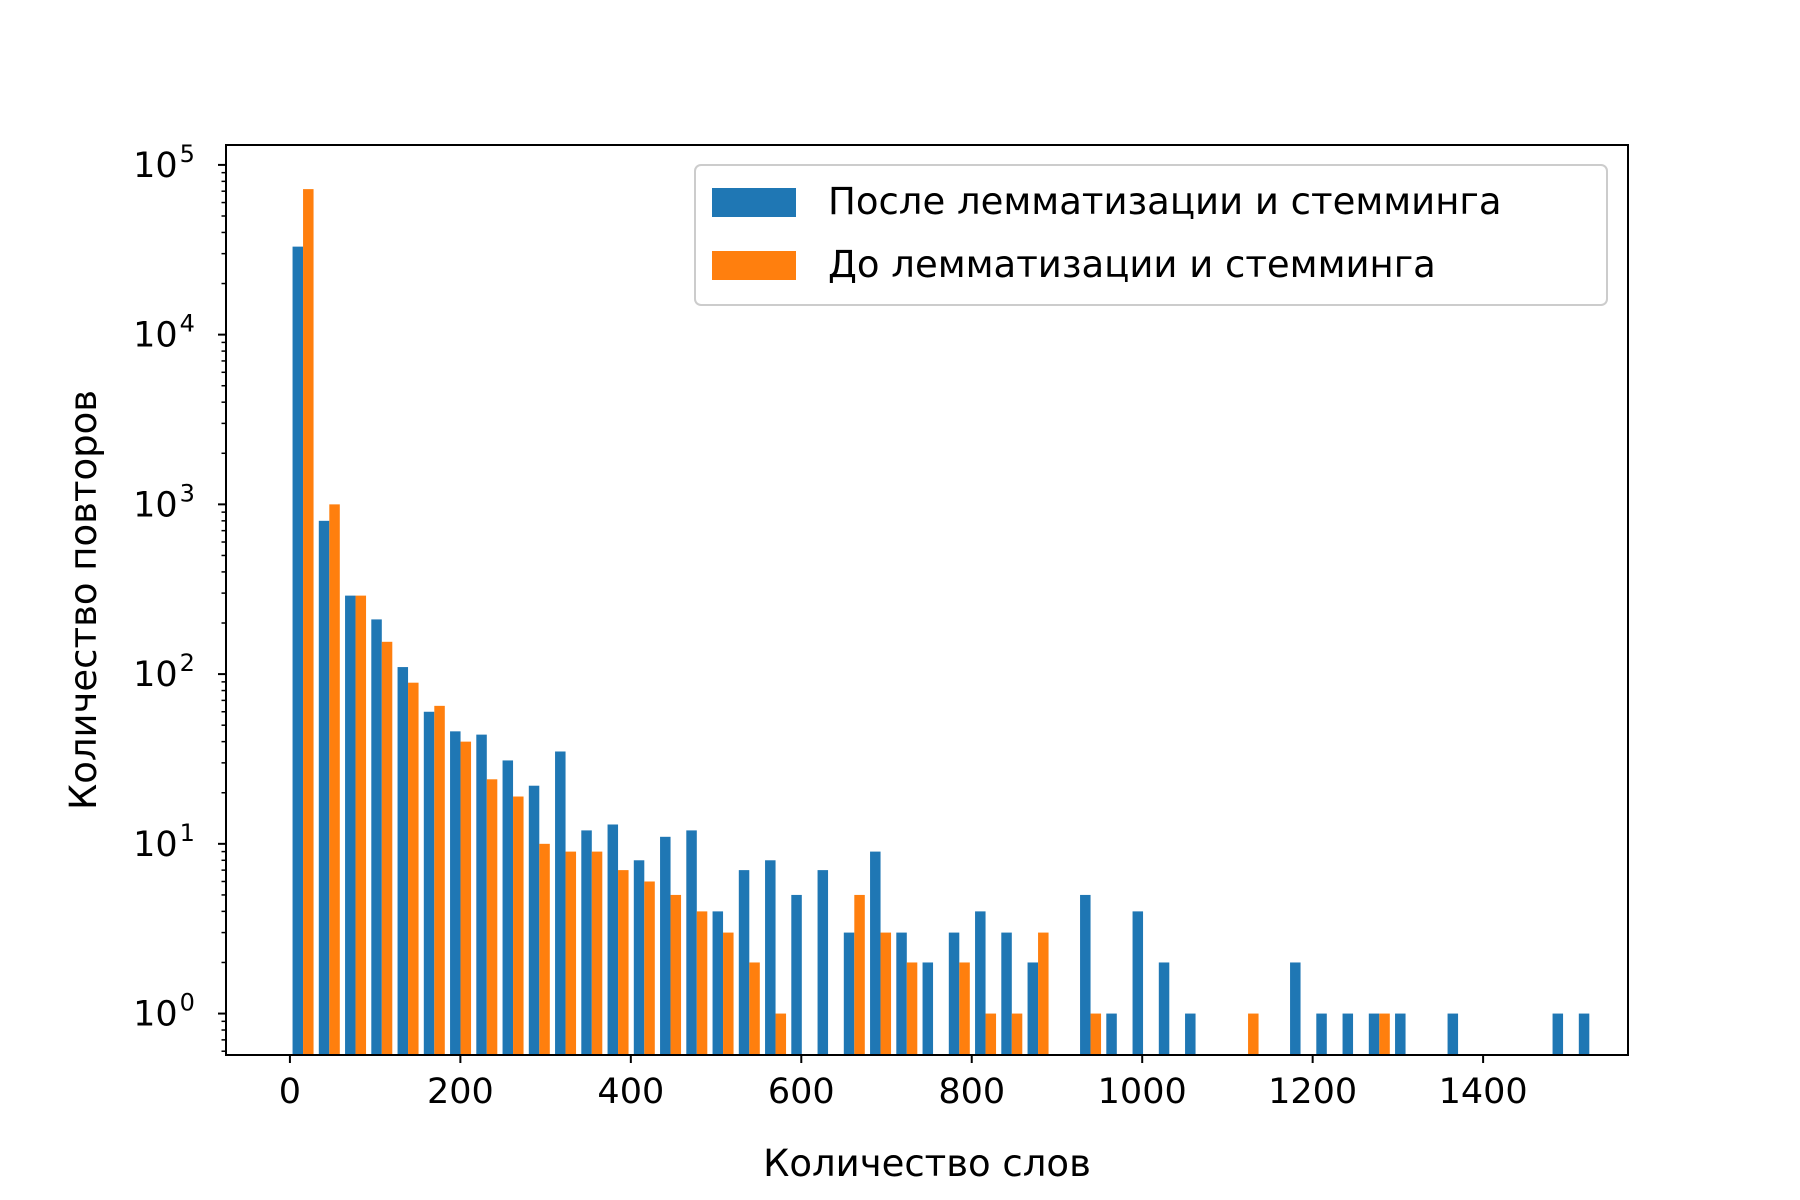 This screenshot has width=1800, height=1200. Describe the element at coordinates (801, 1092) in the screenshot. I see `x-tick-label: 600` at that location.